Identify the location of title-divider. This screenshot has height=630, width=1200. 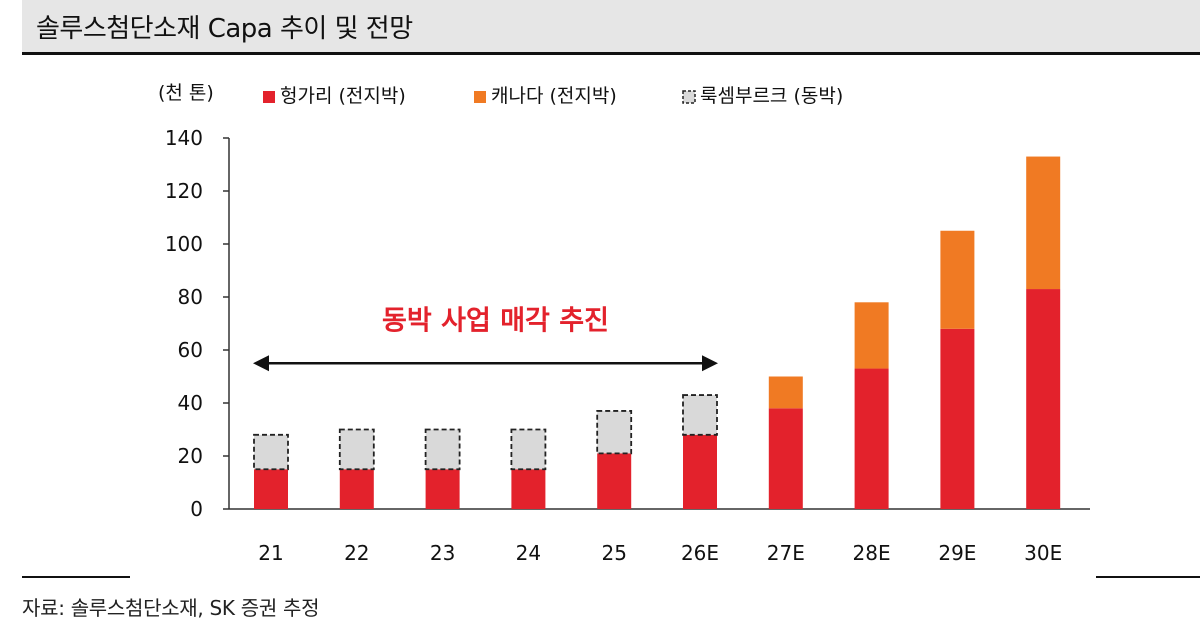
(611, 53).